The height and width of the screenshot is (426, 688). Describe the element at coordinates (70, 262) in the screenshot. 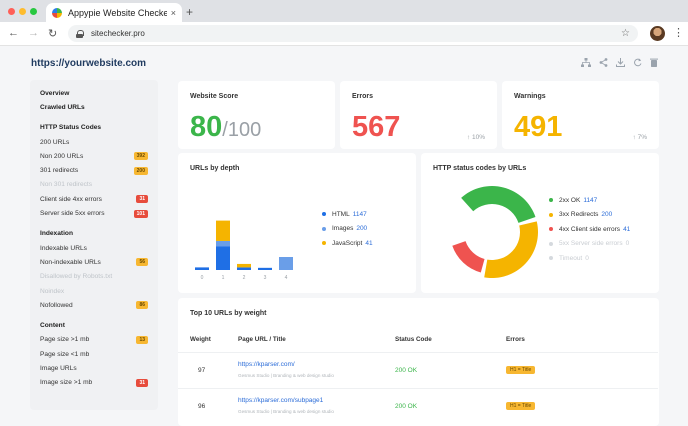

I see `sidebar-item-label: Non-indexable URLs` at that location.